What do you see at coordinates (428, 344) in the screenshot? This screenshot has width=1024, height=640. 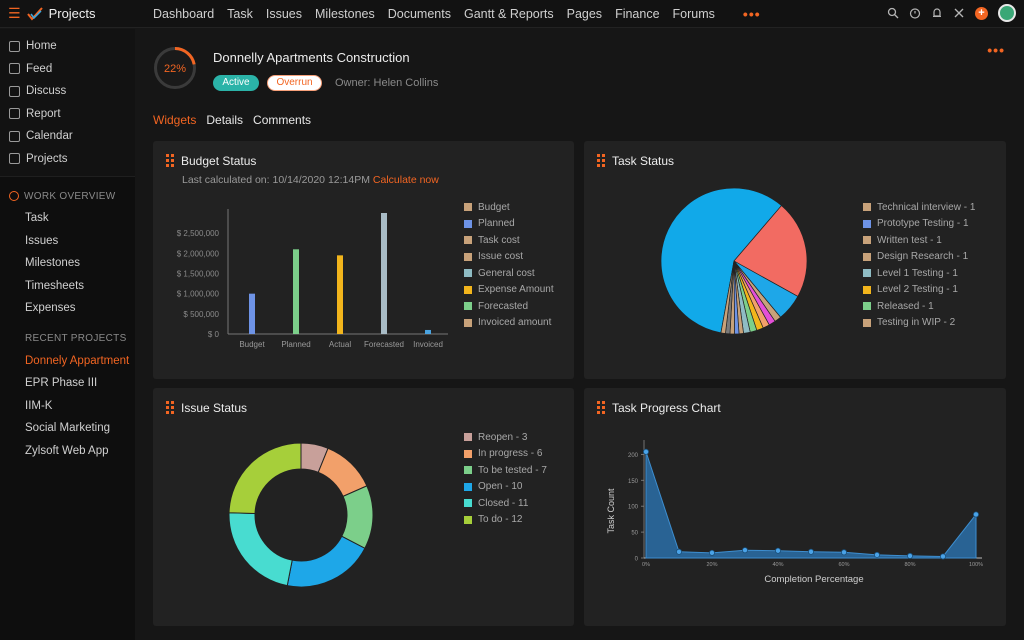 I see `x-tick-label: Invoiced` at bounding box center [428, 344].